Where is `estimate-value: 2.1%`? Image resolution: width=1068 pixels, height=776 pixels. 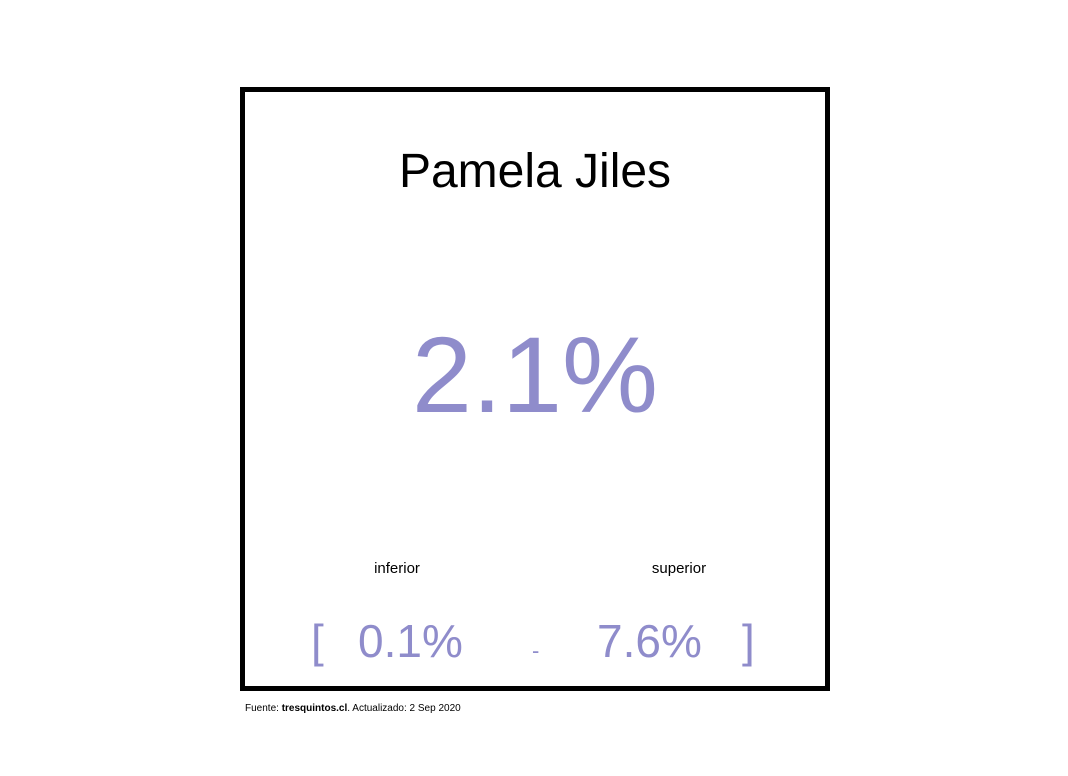 estimate-value: 2.1% is located at coordinates (535, 374).